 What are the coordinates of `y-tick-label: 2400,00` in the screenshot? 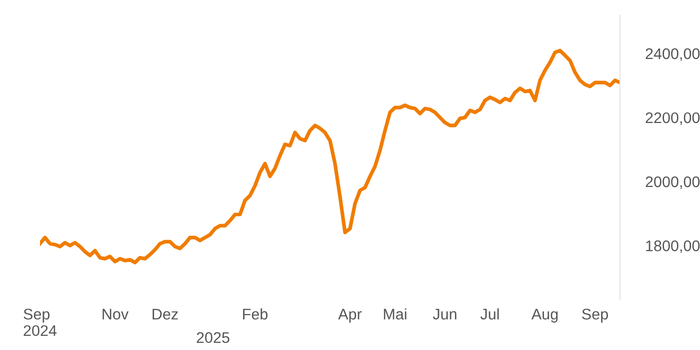 It's located at (673, 54).